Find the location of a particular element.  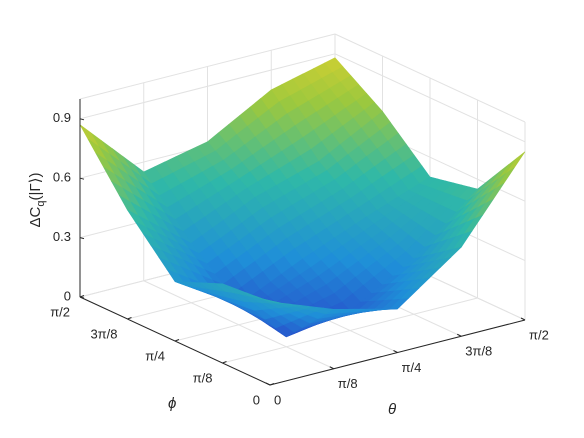

x-tick-label: π/4 is located at coordinates (412, 367).